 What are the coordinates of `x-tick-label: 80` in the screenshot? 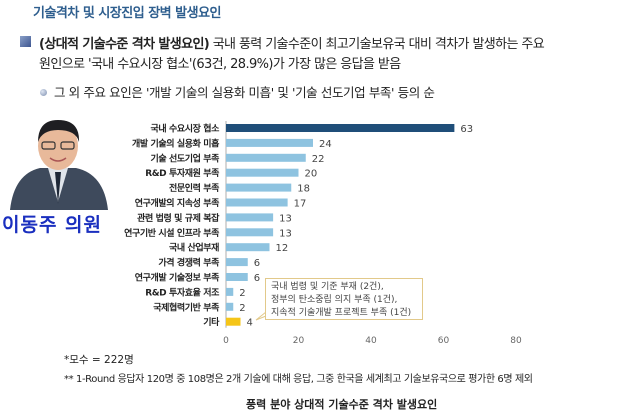 It's located at (516, 341).